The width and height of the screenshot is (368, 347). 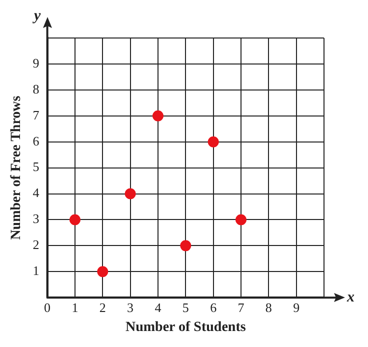 I want to click on y-tick-label: 5, so click(x=36, y=166).